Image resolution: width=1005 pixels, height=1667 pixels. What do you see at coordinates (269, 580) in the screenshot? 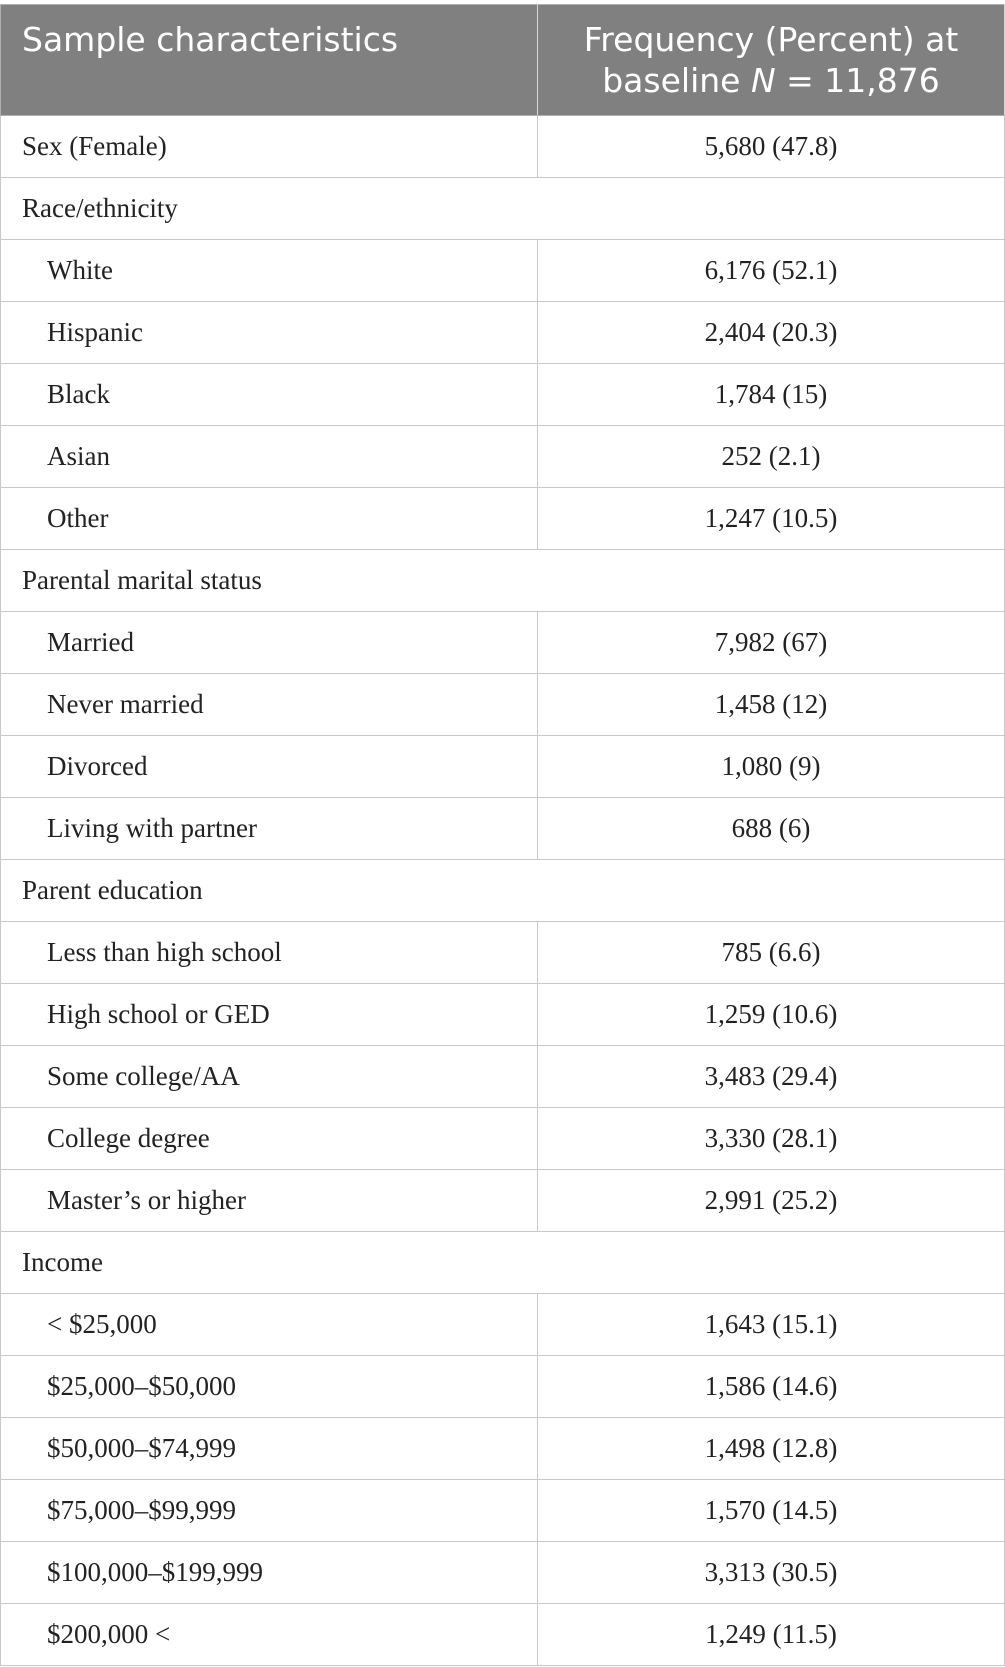
I see `group-label: Parental marital status` at bounding box center [269, 580].